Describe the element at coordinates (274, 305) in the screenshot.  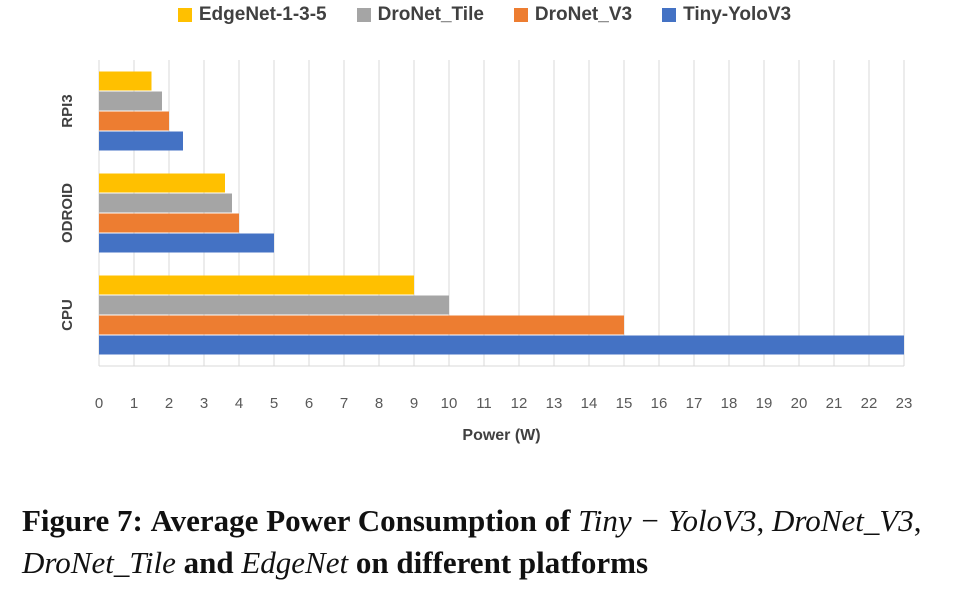
I see `bar-cpu-dronet-tile` at that location.